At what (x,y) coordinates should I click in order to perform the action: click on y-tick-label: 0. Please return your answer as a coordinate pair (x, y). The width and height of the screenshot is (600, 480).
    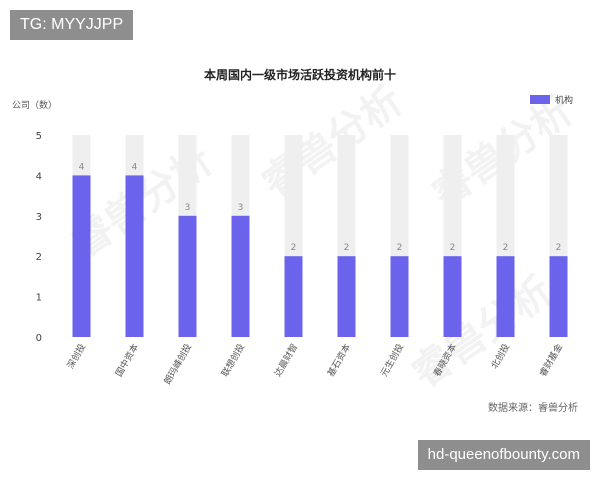
    Looking at the image, I should click on (39, 338).